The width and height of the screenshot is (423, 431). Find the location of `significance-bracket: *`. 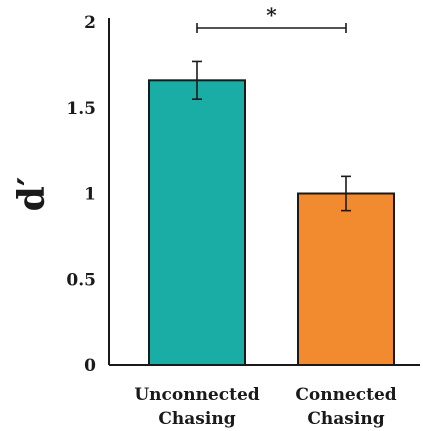

significance-bracket: * is located at coordinates (271, 18).